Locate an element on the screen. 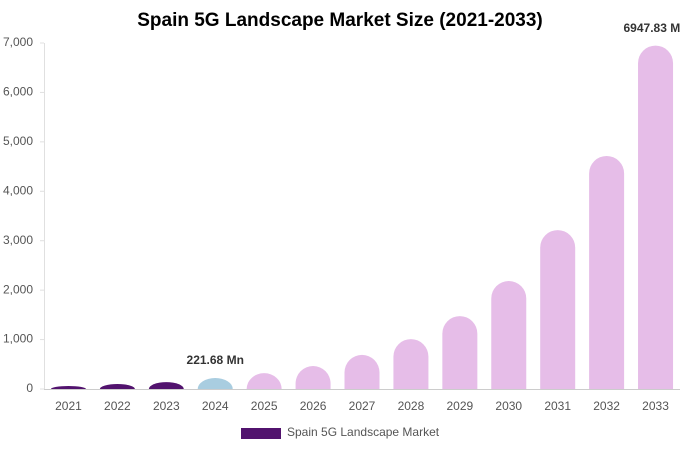 The width and height of the screenshot is (680, 450). x-tick-label: 2021 is located at coordinates (68, 406).